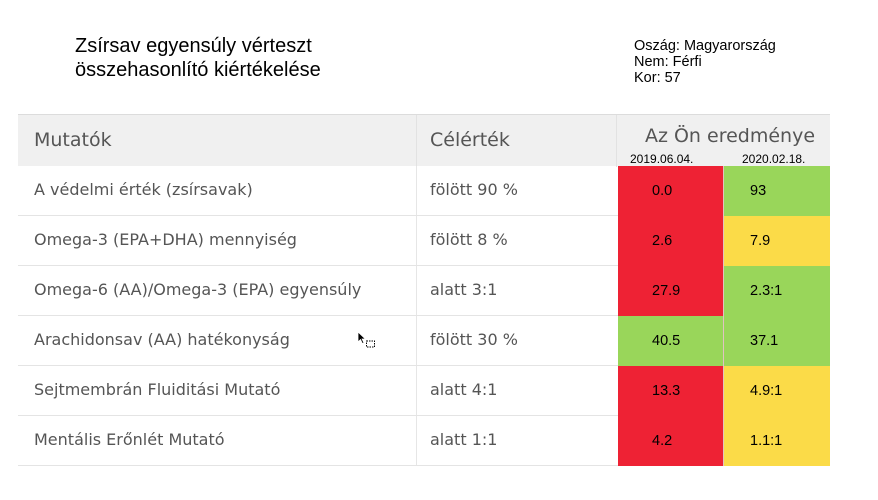 The height and width of the screenshot is (500, 878). What do you see at coordinates (318, 391) in the screenshot?
I see `table-row: Sejtmembrán Fluiditási Mutató alatt 4:1` at bounding box center [318, 391].